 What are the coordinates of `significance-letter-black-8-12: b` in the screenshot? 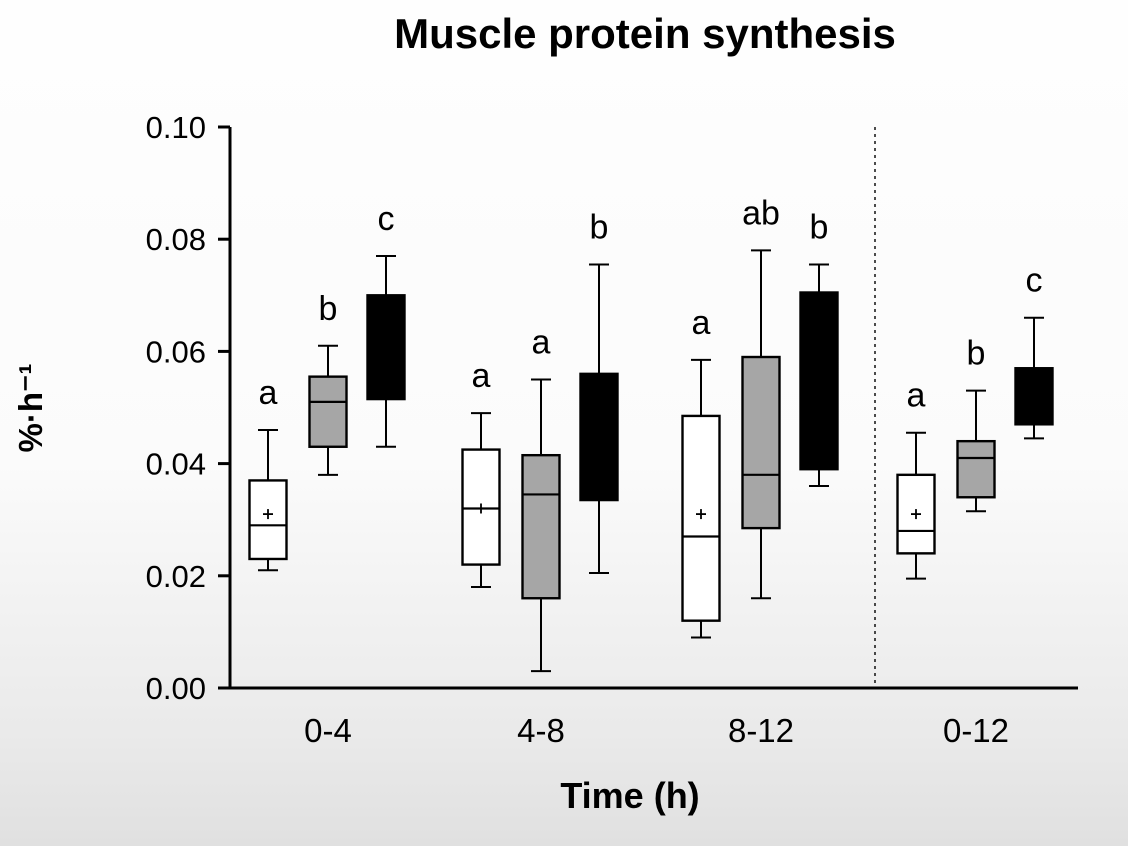 It's located at (819, 227).